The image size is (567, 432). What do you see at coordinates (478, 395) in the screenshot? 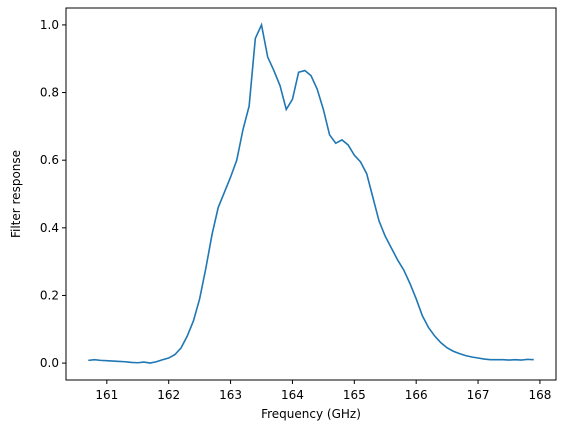
I see `x-tick-label: 167` at bounding box center [478, 395].